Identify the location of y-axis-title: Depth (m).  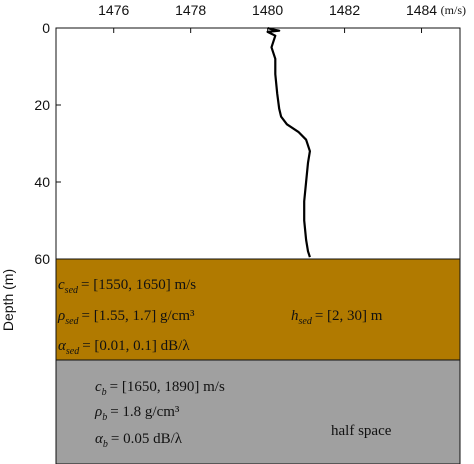
(8, 300).